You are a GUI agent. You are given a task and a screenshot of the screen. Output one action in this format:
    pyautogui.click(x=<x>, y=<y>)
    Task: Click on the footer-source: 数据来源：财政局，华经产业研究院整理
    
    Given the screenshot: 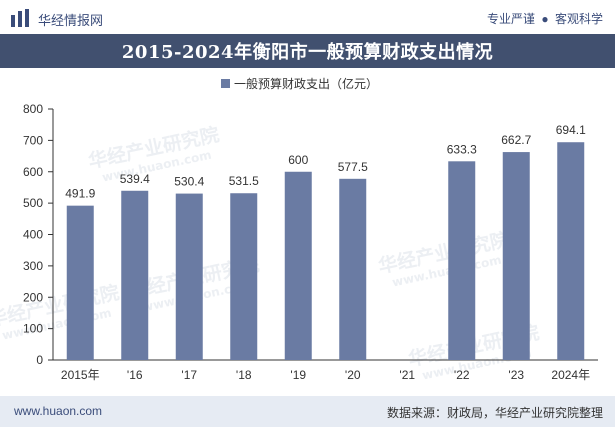 What is the action you would take?
    pyautogui.click(x=494, y=413)
    